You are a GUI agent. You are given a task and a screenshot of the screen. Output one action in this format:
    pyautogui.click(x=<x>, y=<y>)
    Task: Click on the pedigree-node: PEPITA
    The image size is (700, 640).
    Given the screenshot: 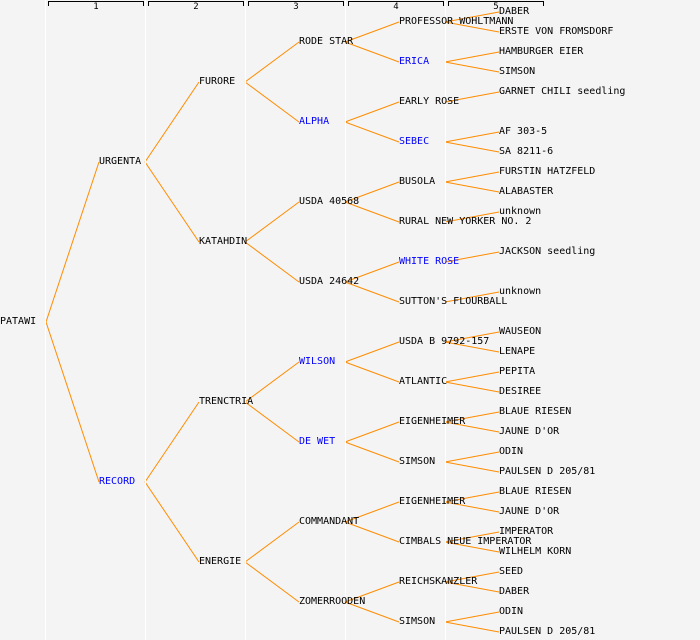 What is the action you would take?
    pyautogui.click(x=517, y=371)
    